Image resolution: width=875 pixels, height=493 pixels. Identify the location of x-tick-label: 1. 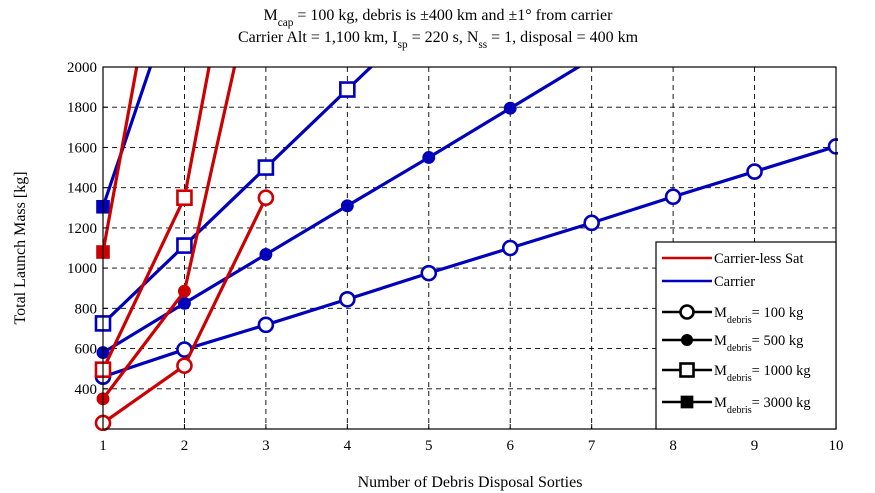
(103, 446).